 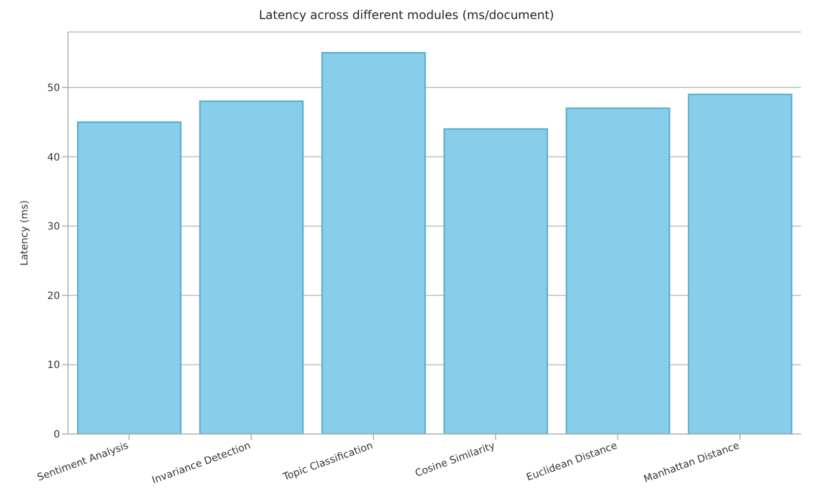 I want to click on y-tick-label: 50, so click(x=53, y=88).